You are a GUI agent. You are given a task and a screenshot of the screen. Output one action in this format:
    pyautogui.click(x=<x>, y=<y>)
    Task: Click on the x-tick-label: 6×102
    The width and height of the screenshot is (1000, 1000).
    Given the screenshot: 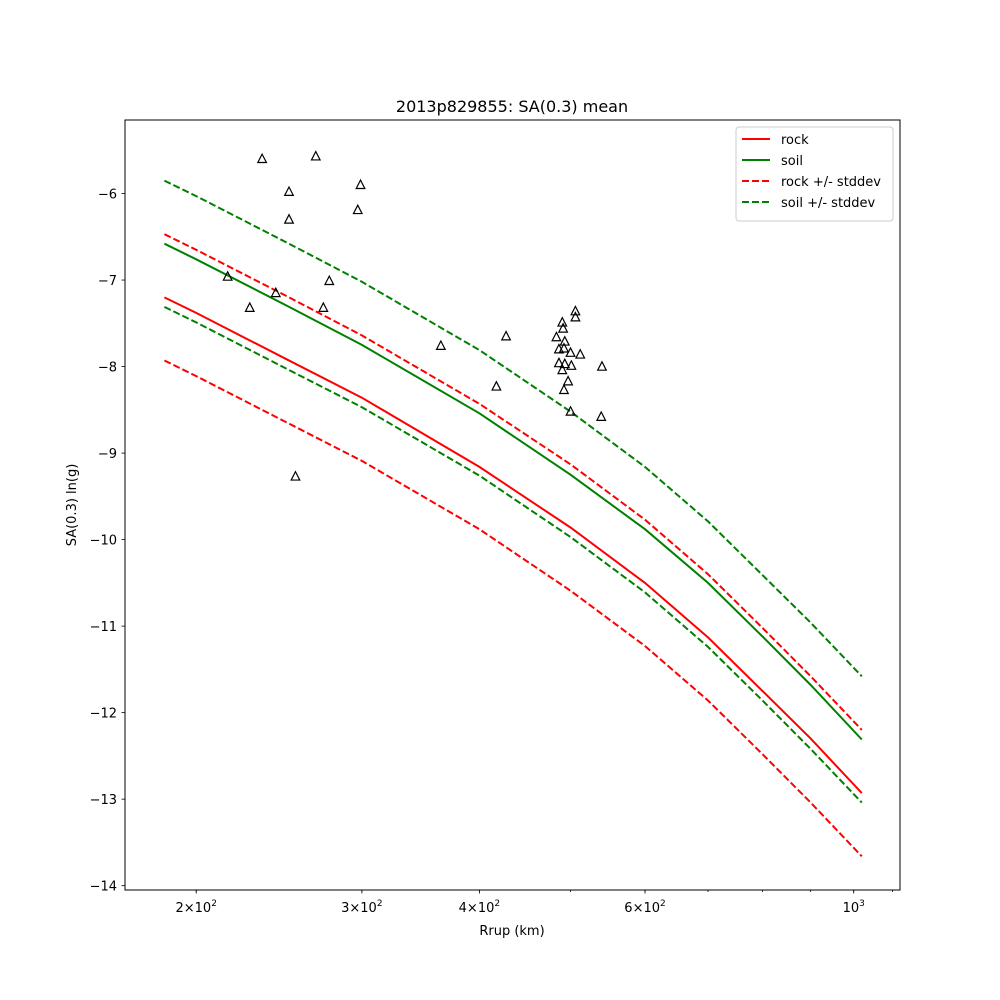 What is the action you would take?
    pyautogui.click(x=644, y=907)
    